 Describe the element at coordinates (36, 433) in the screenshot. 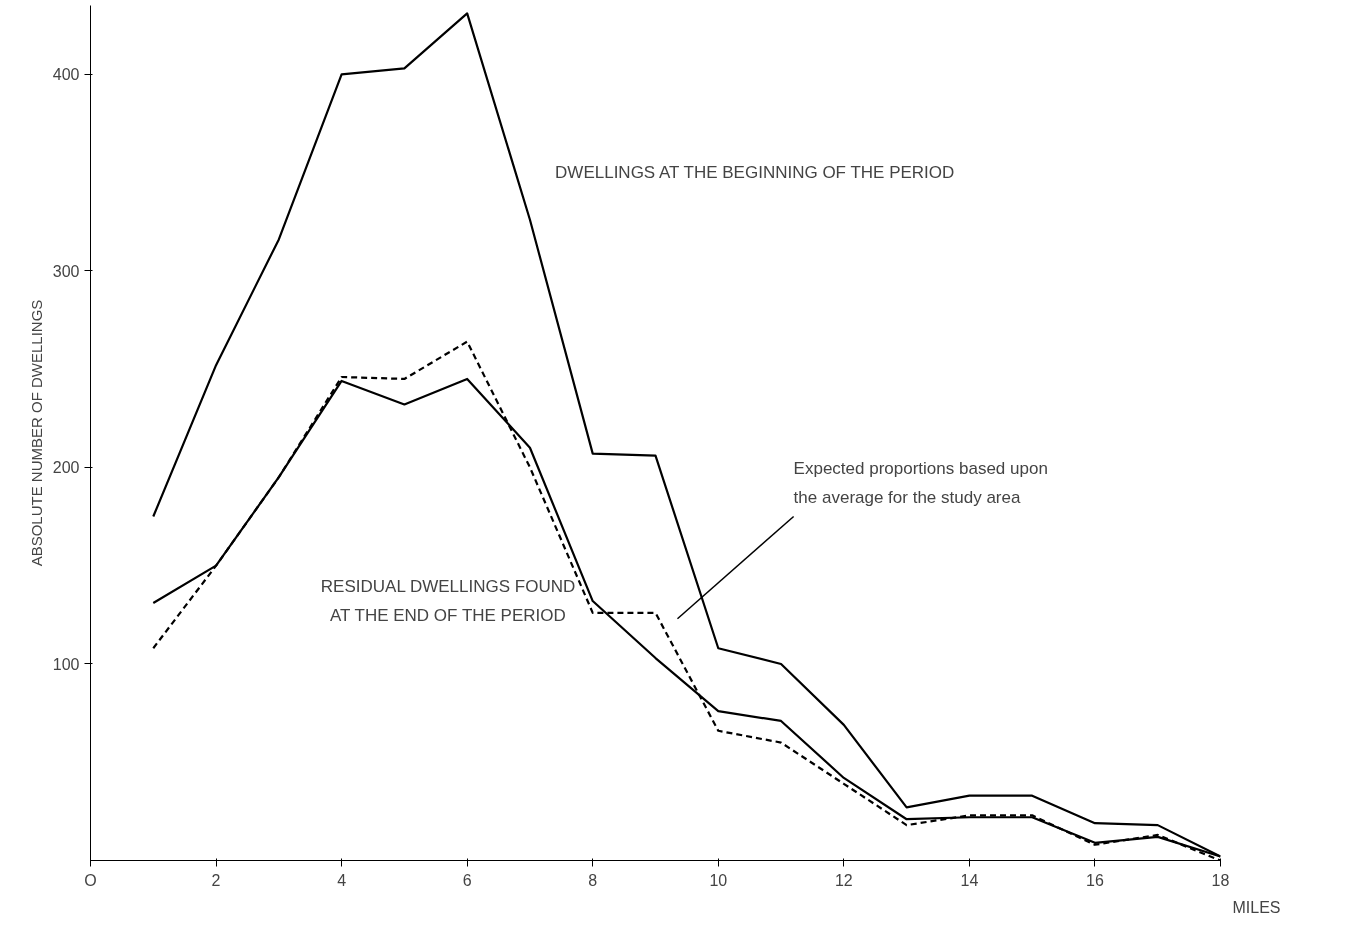

I see `y-axis-title: ABSOLUTE NUMBER OF DWELLINGS` at that location.